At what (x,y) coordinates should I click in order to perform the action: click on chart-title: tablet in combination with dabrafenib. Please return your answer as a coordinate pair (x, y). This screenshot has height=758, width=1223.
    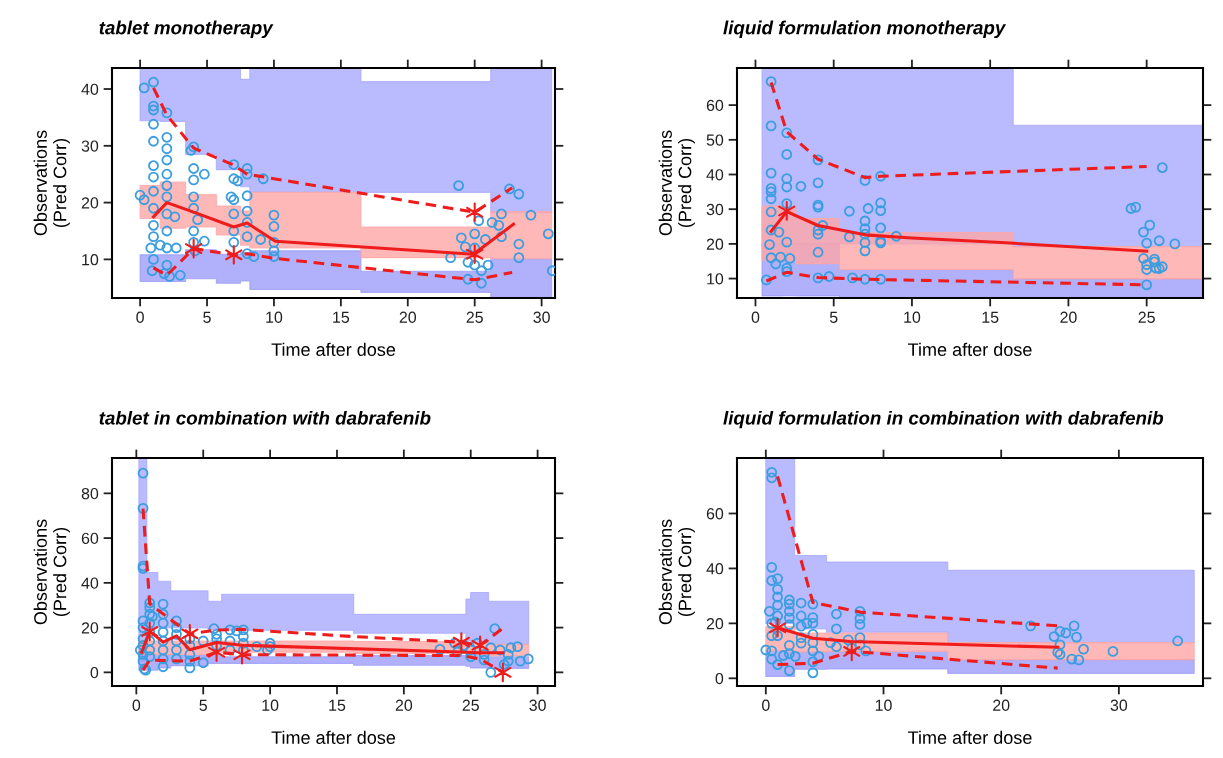
    Looking at the image, I should click on (265, 417).